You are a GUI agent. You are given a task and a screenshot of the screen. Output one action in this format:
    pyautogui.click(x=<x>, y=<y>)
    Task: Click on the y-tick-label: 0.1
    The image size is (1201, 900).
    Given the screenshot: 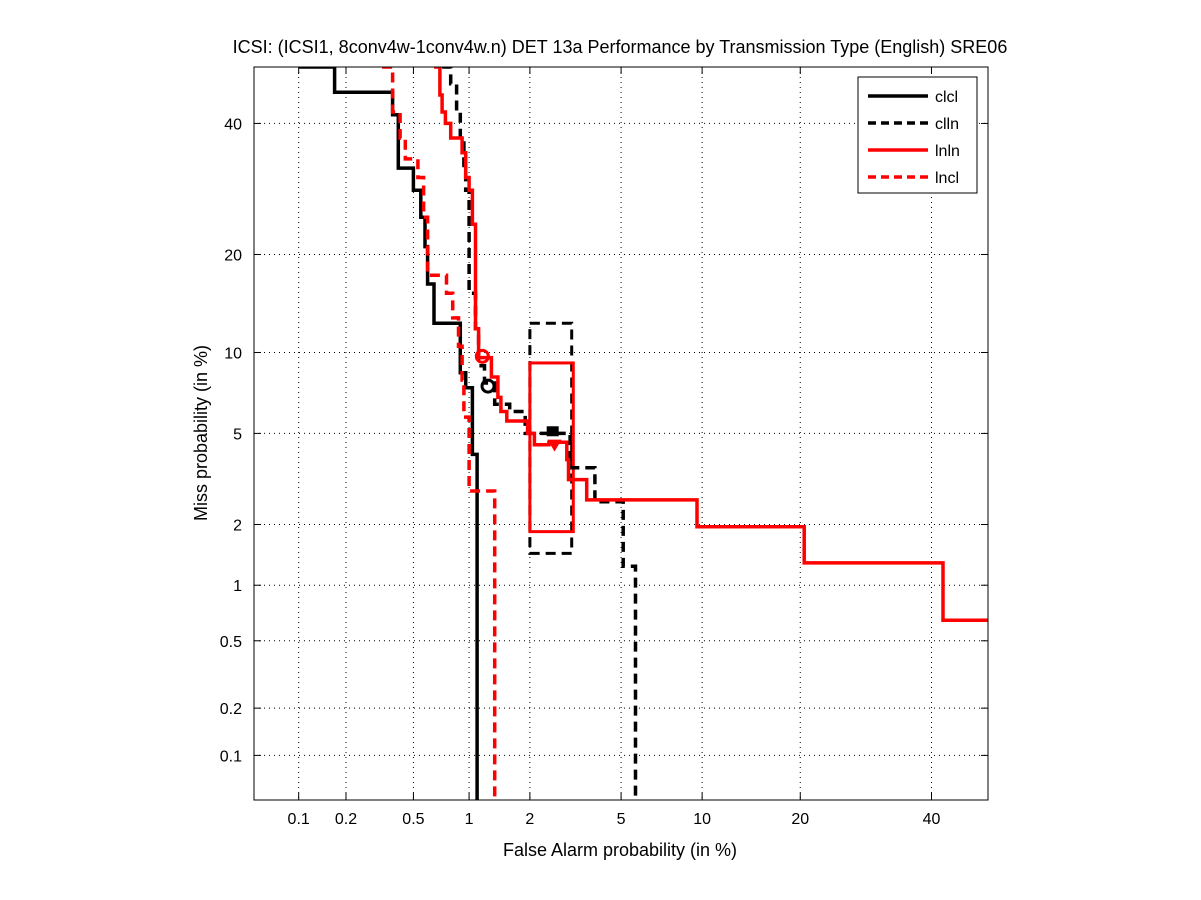 What is the action you would take?
    pyautogui.click(x=231, y=756)
    